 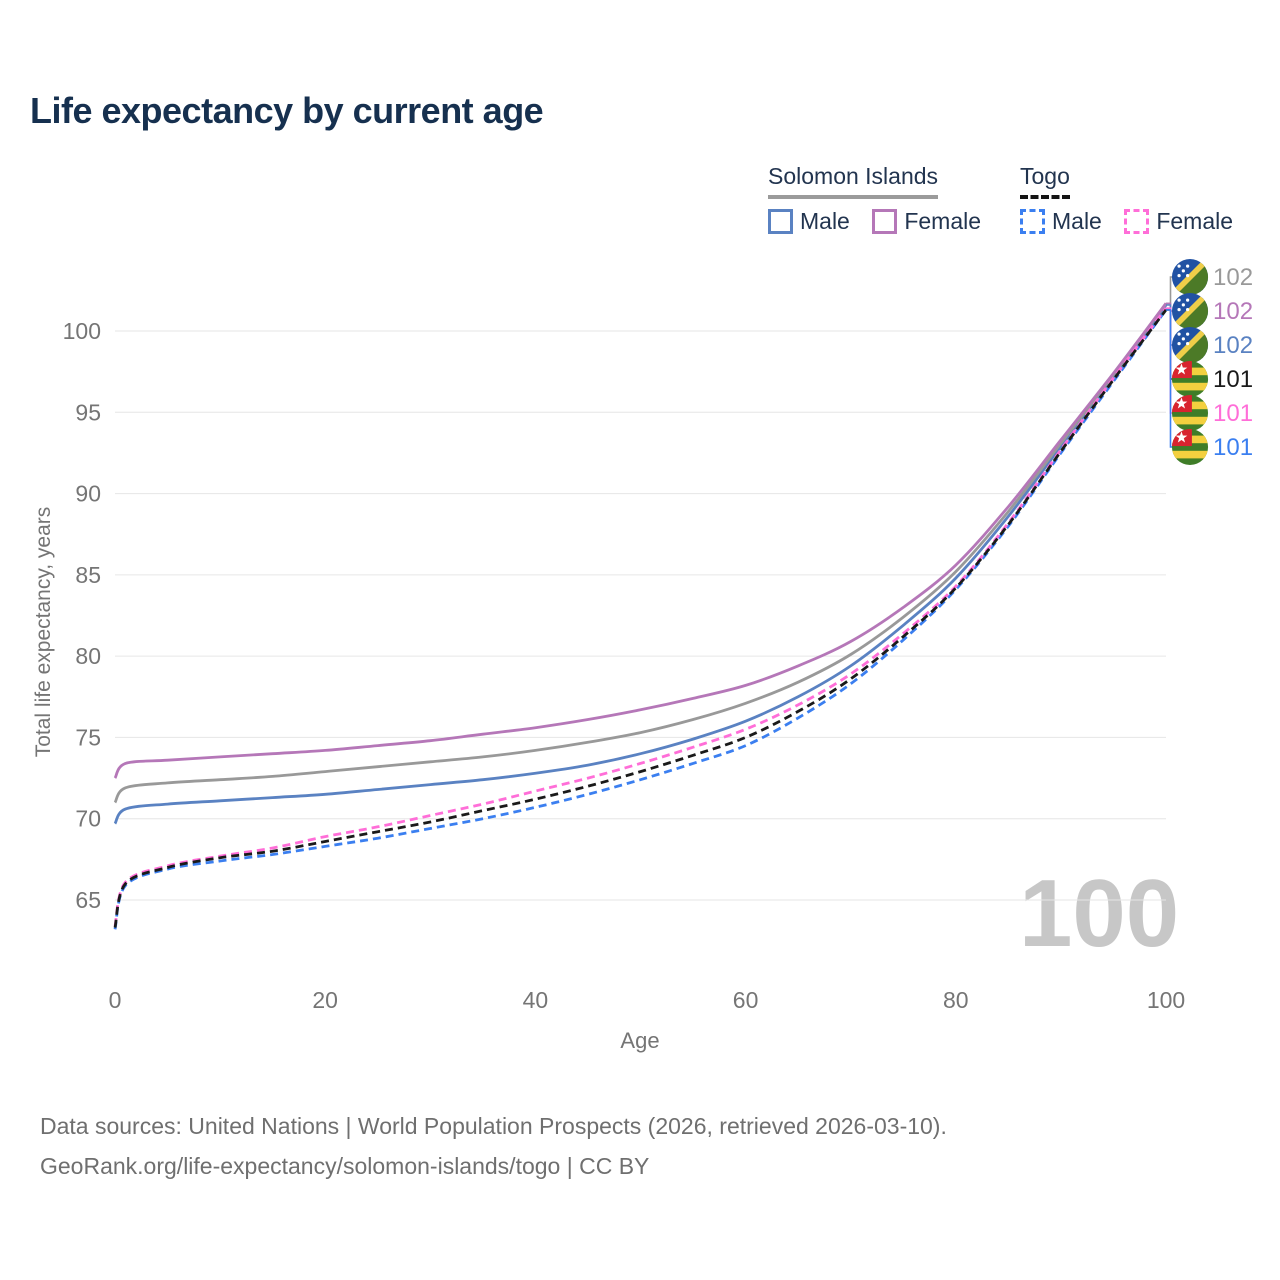 I want to click on legend-item-solomon-islands-female: Female, so click(x=926, y=221).